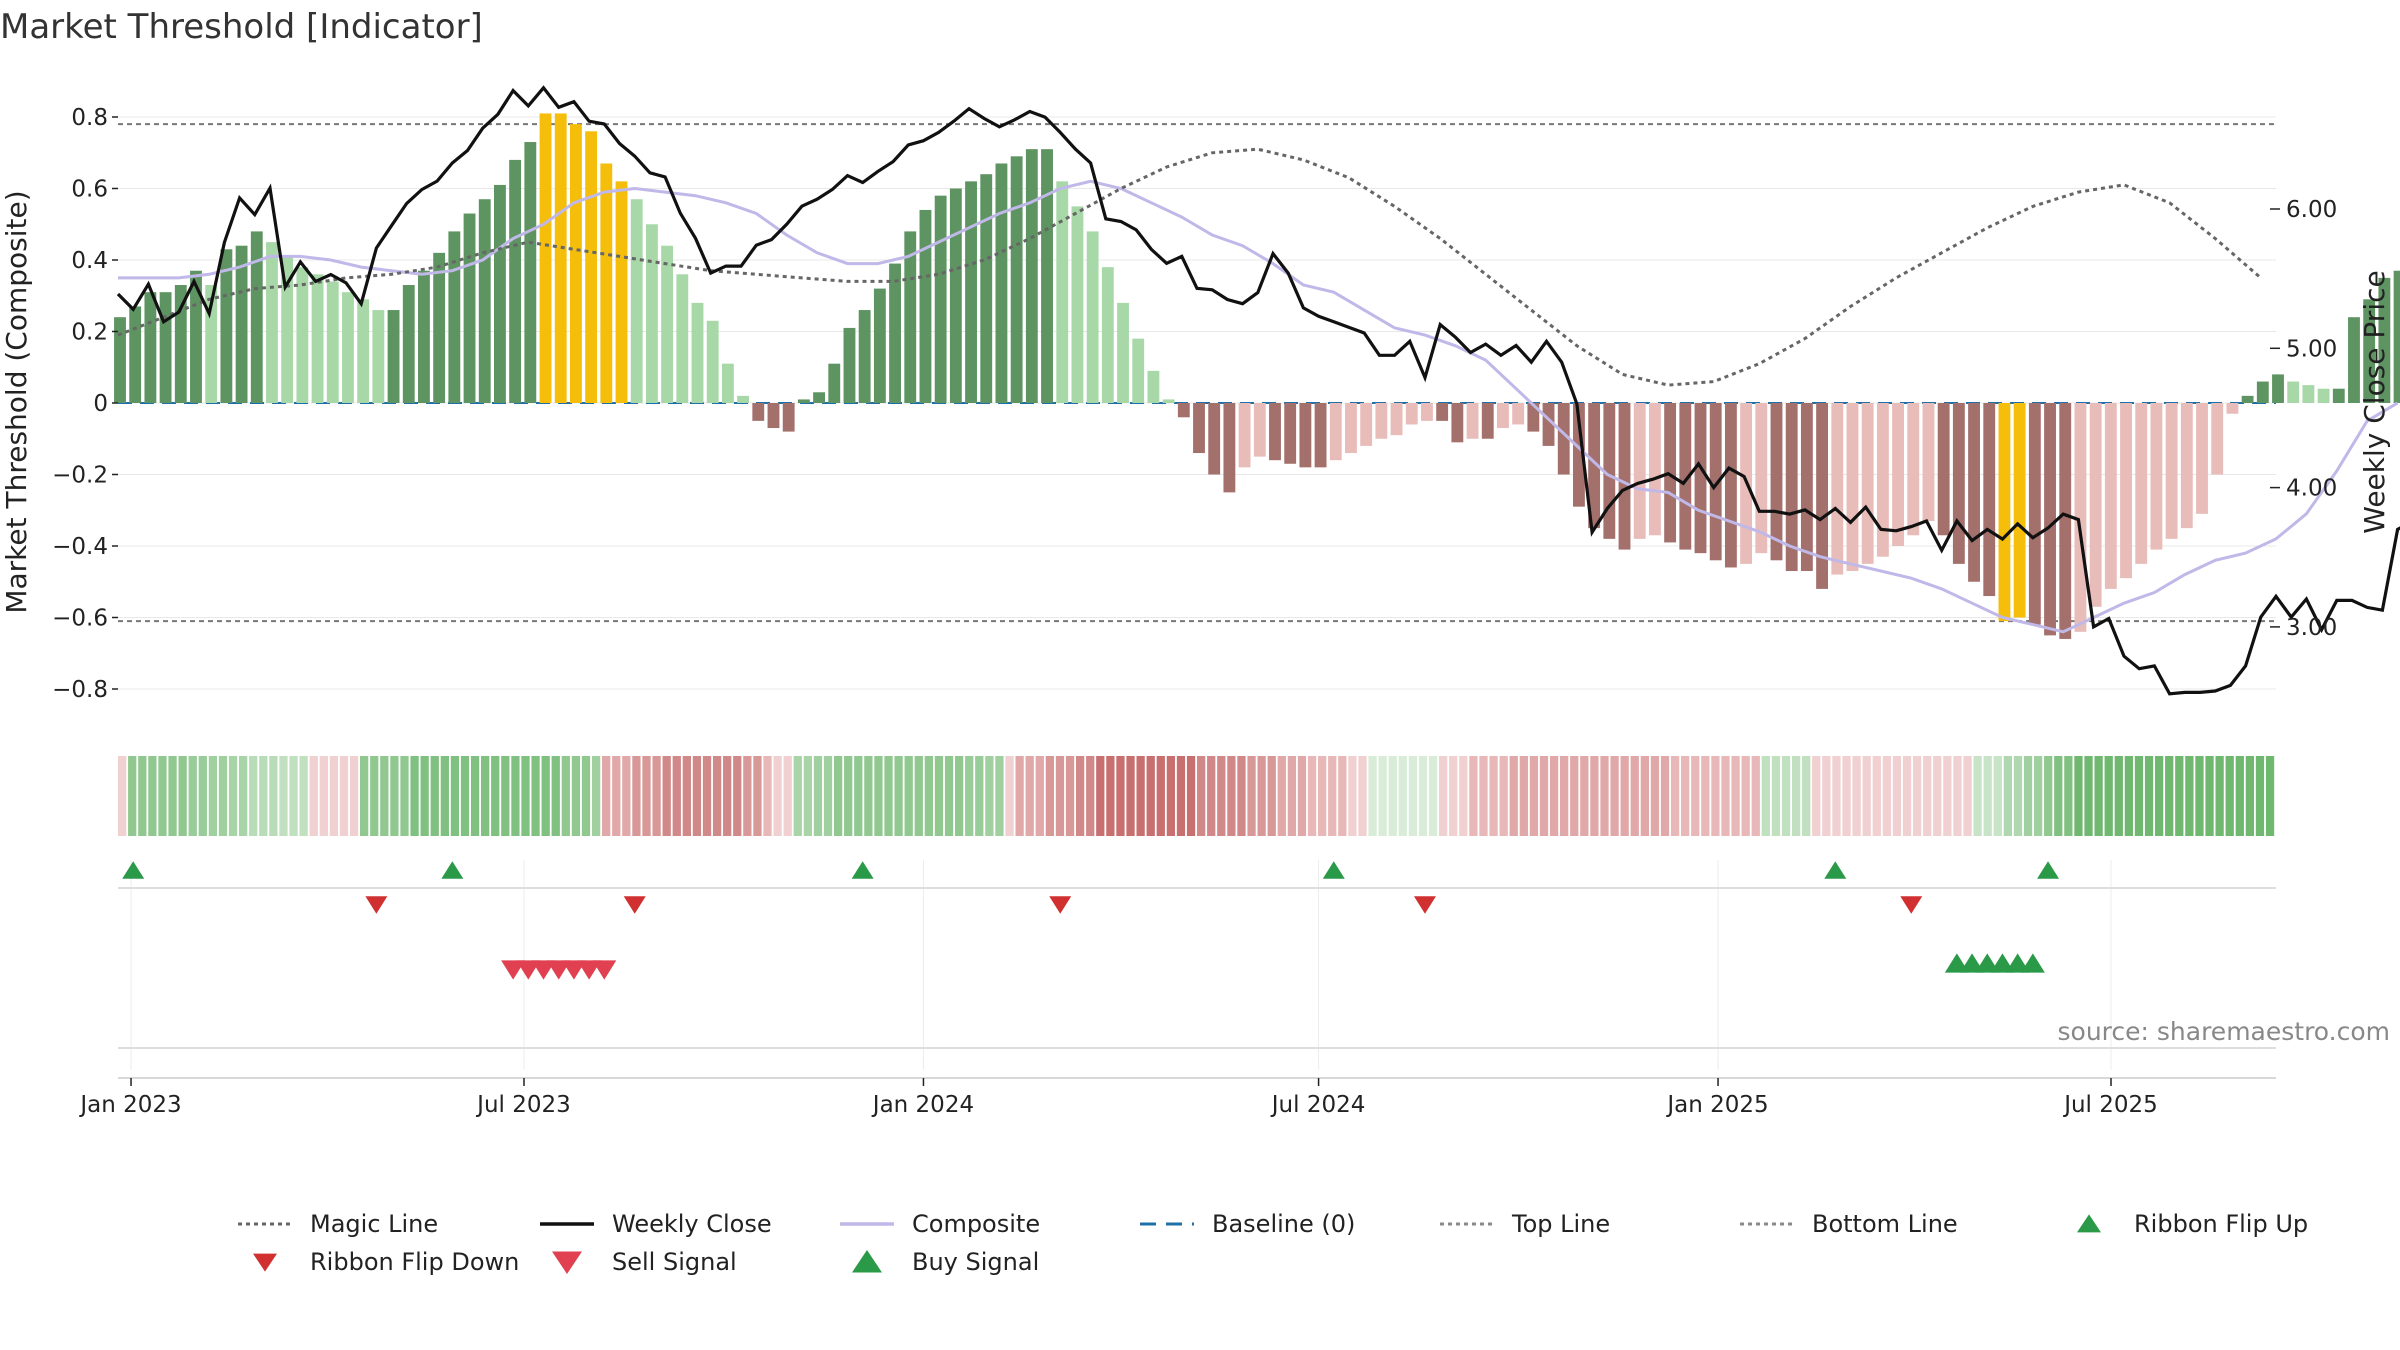  What do you see at coordinates (1885, 1224) in the screenshot?
I see `legend-label: Bottom Line` at bounding box center [1885, 1224].